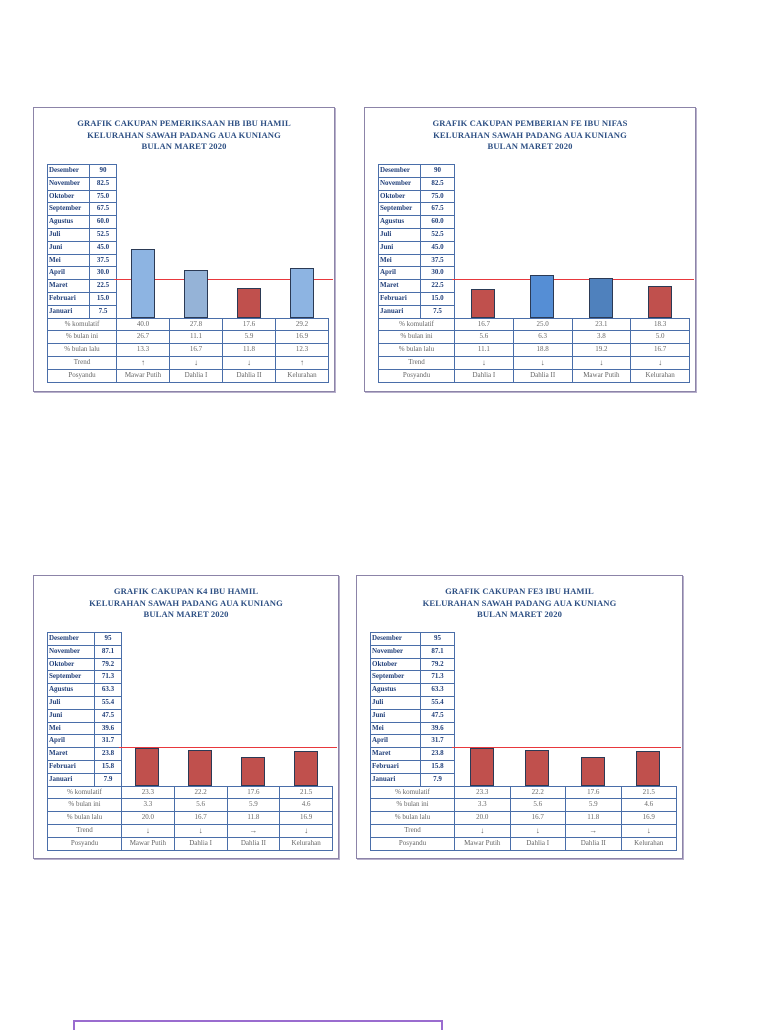 The height and width of the screenshot is (1030, 768). Describe the element at coordinates (302, 363) in the screenshot. I see `table-value-trend: ↑` at that location.